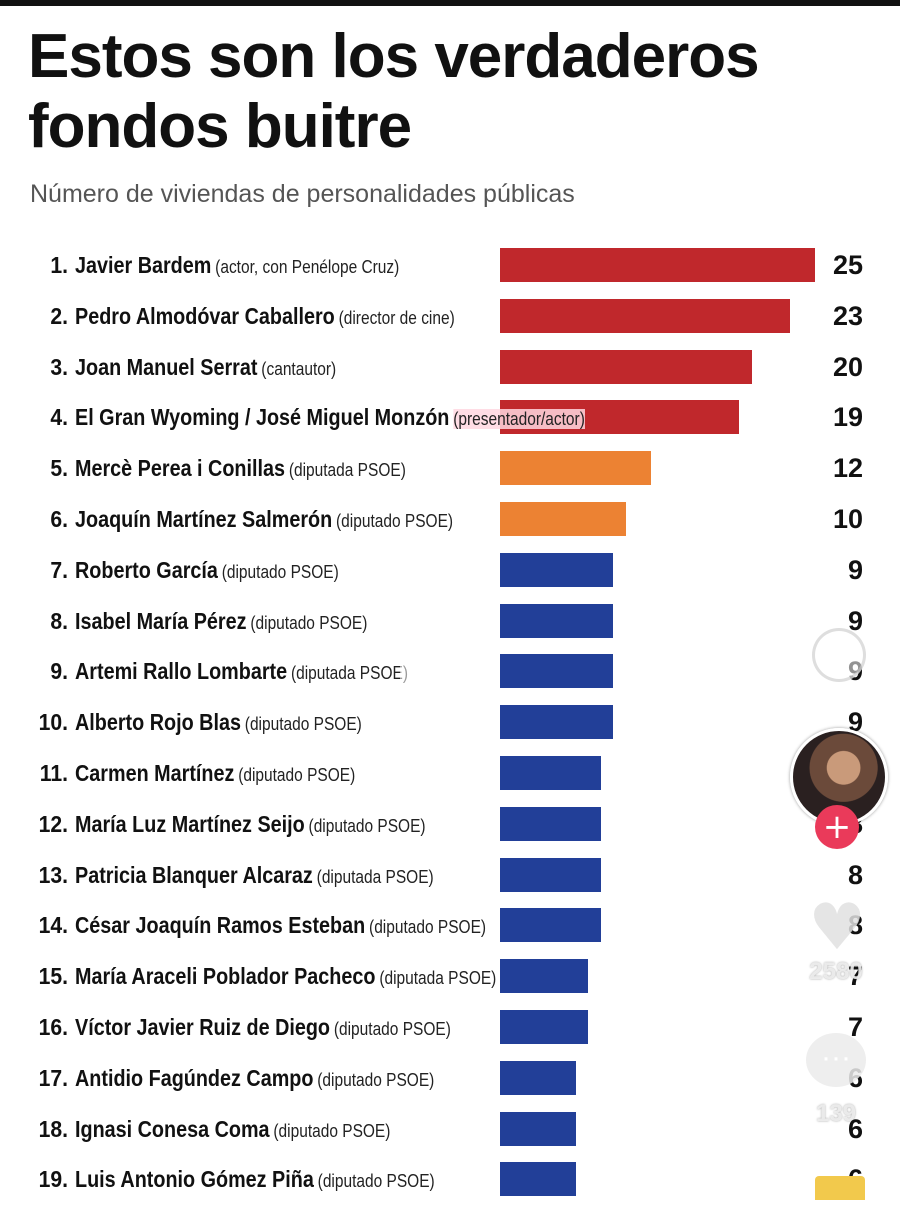 Image resolution: width=900 pixels, height=1208 pixels. Describe the element at coordinates (205, 315) in the screenshot. I see `person-name: Pedro Almodóvar Caballero` at that location.